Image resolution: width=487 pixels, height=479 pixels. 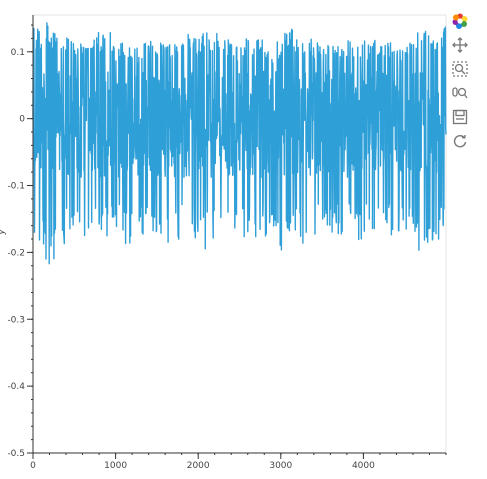 What do you see at coordinates (16, 187) in the screenshot?
I see `y-tick-label: -0.1` at bounding box center [16, 187].